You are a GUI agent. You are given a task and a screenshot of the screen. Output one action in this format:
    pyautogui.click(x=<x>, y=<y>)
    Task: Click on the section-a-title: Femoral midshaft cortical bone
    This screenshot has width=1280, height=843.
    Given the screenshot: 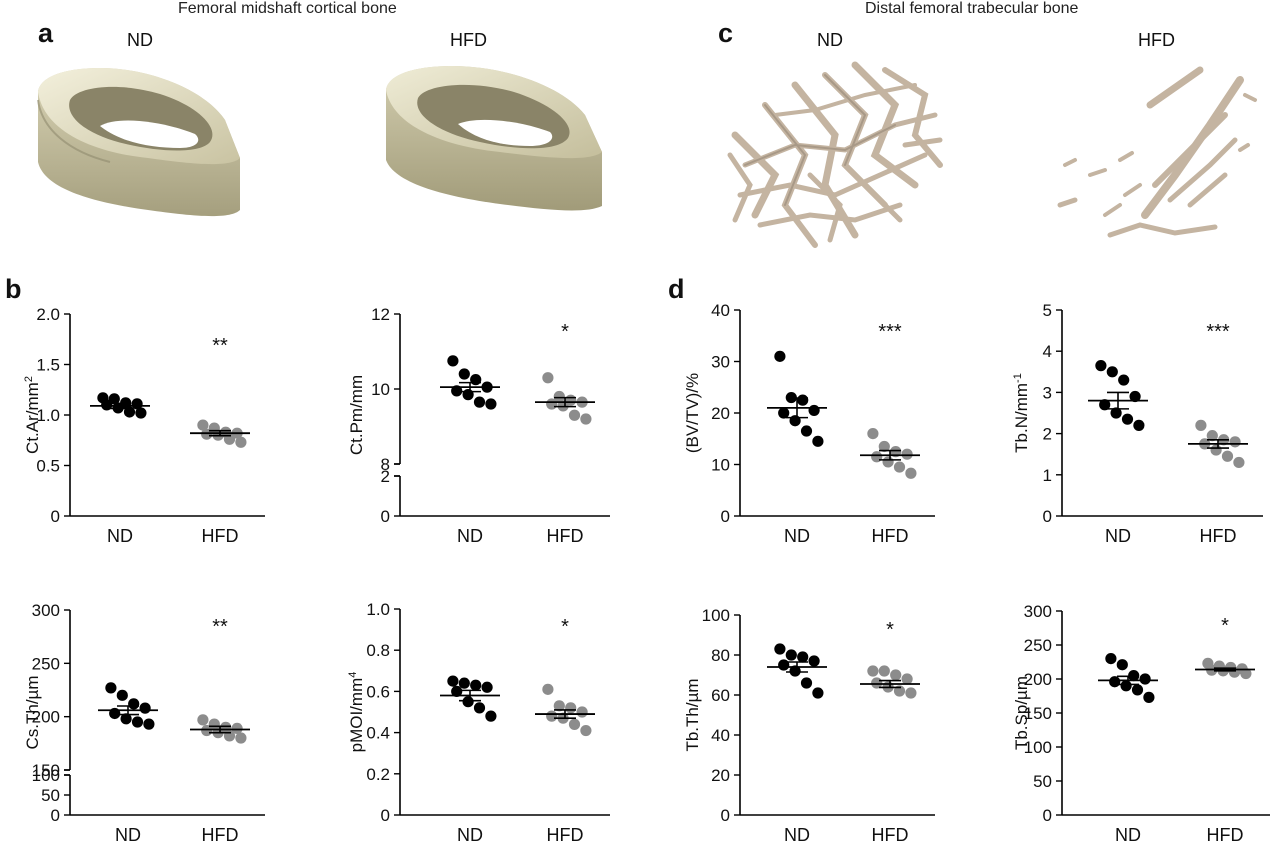 What is the action you would take?
    pyautogui.click(x=287, y=8)
    